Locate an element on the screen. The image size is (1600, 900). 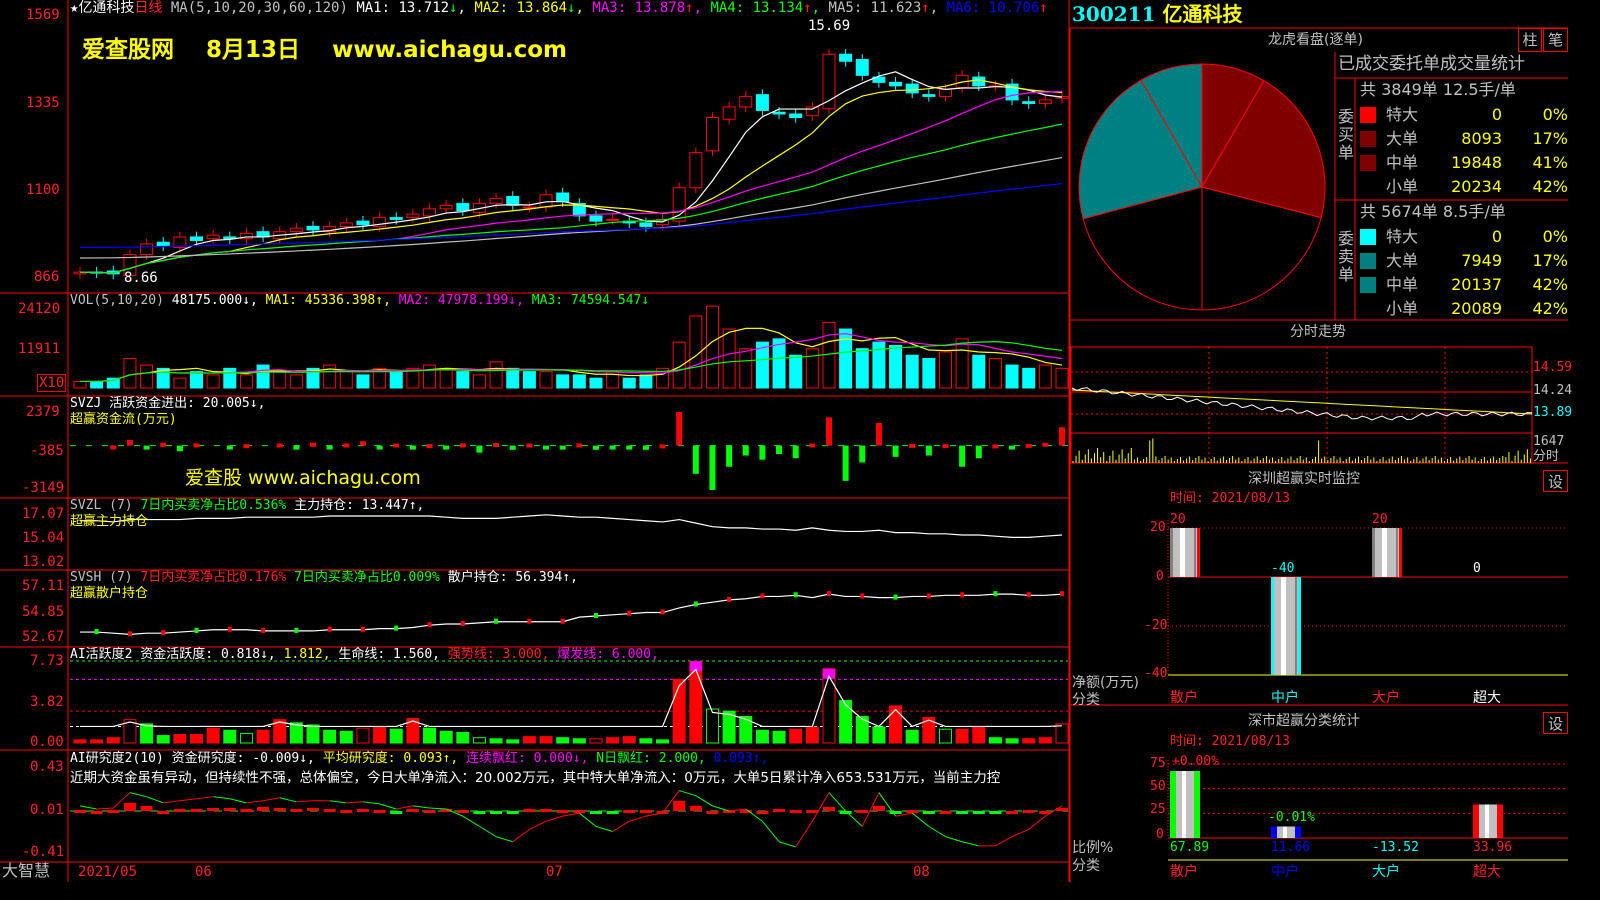
axis-label: 25 is located at coordinates (1158, 809).